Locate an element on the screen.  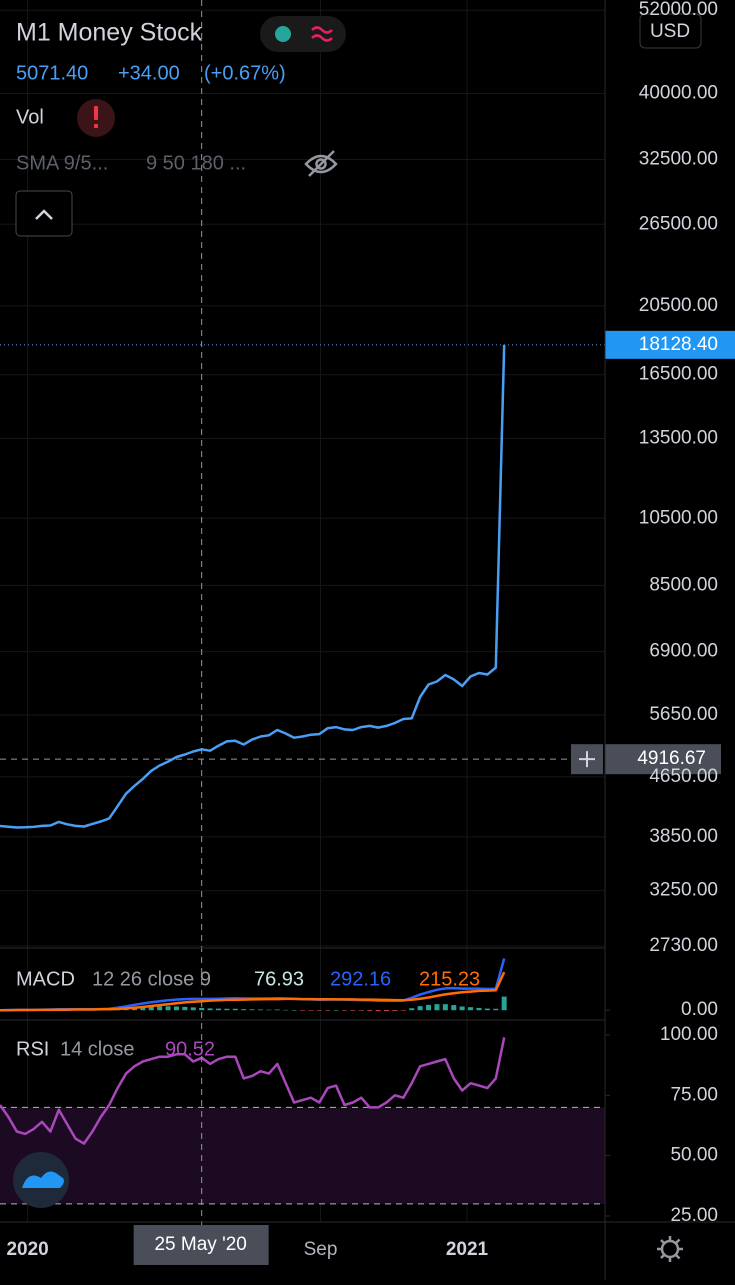
x-tick-label: 2020 is located at coordinates (27, 1249).